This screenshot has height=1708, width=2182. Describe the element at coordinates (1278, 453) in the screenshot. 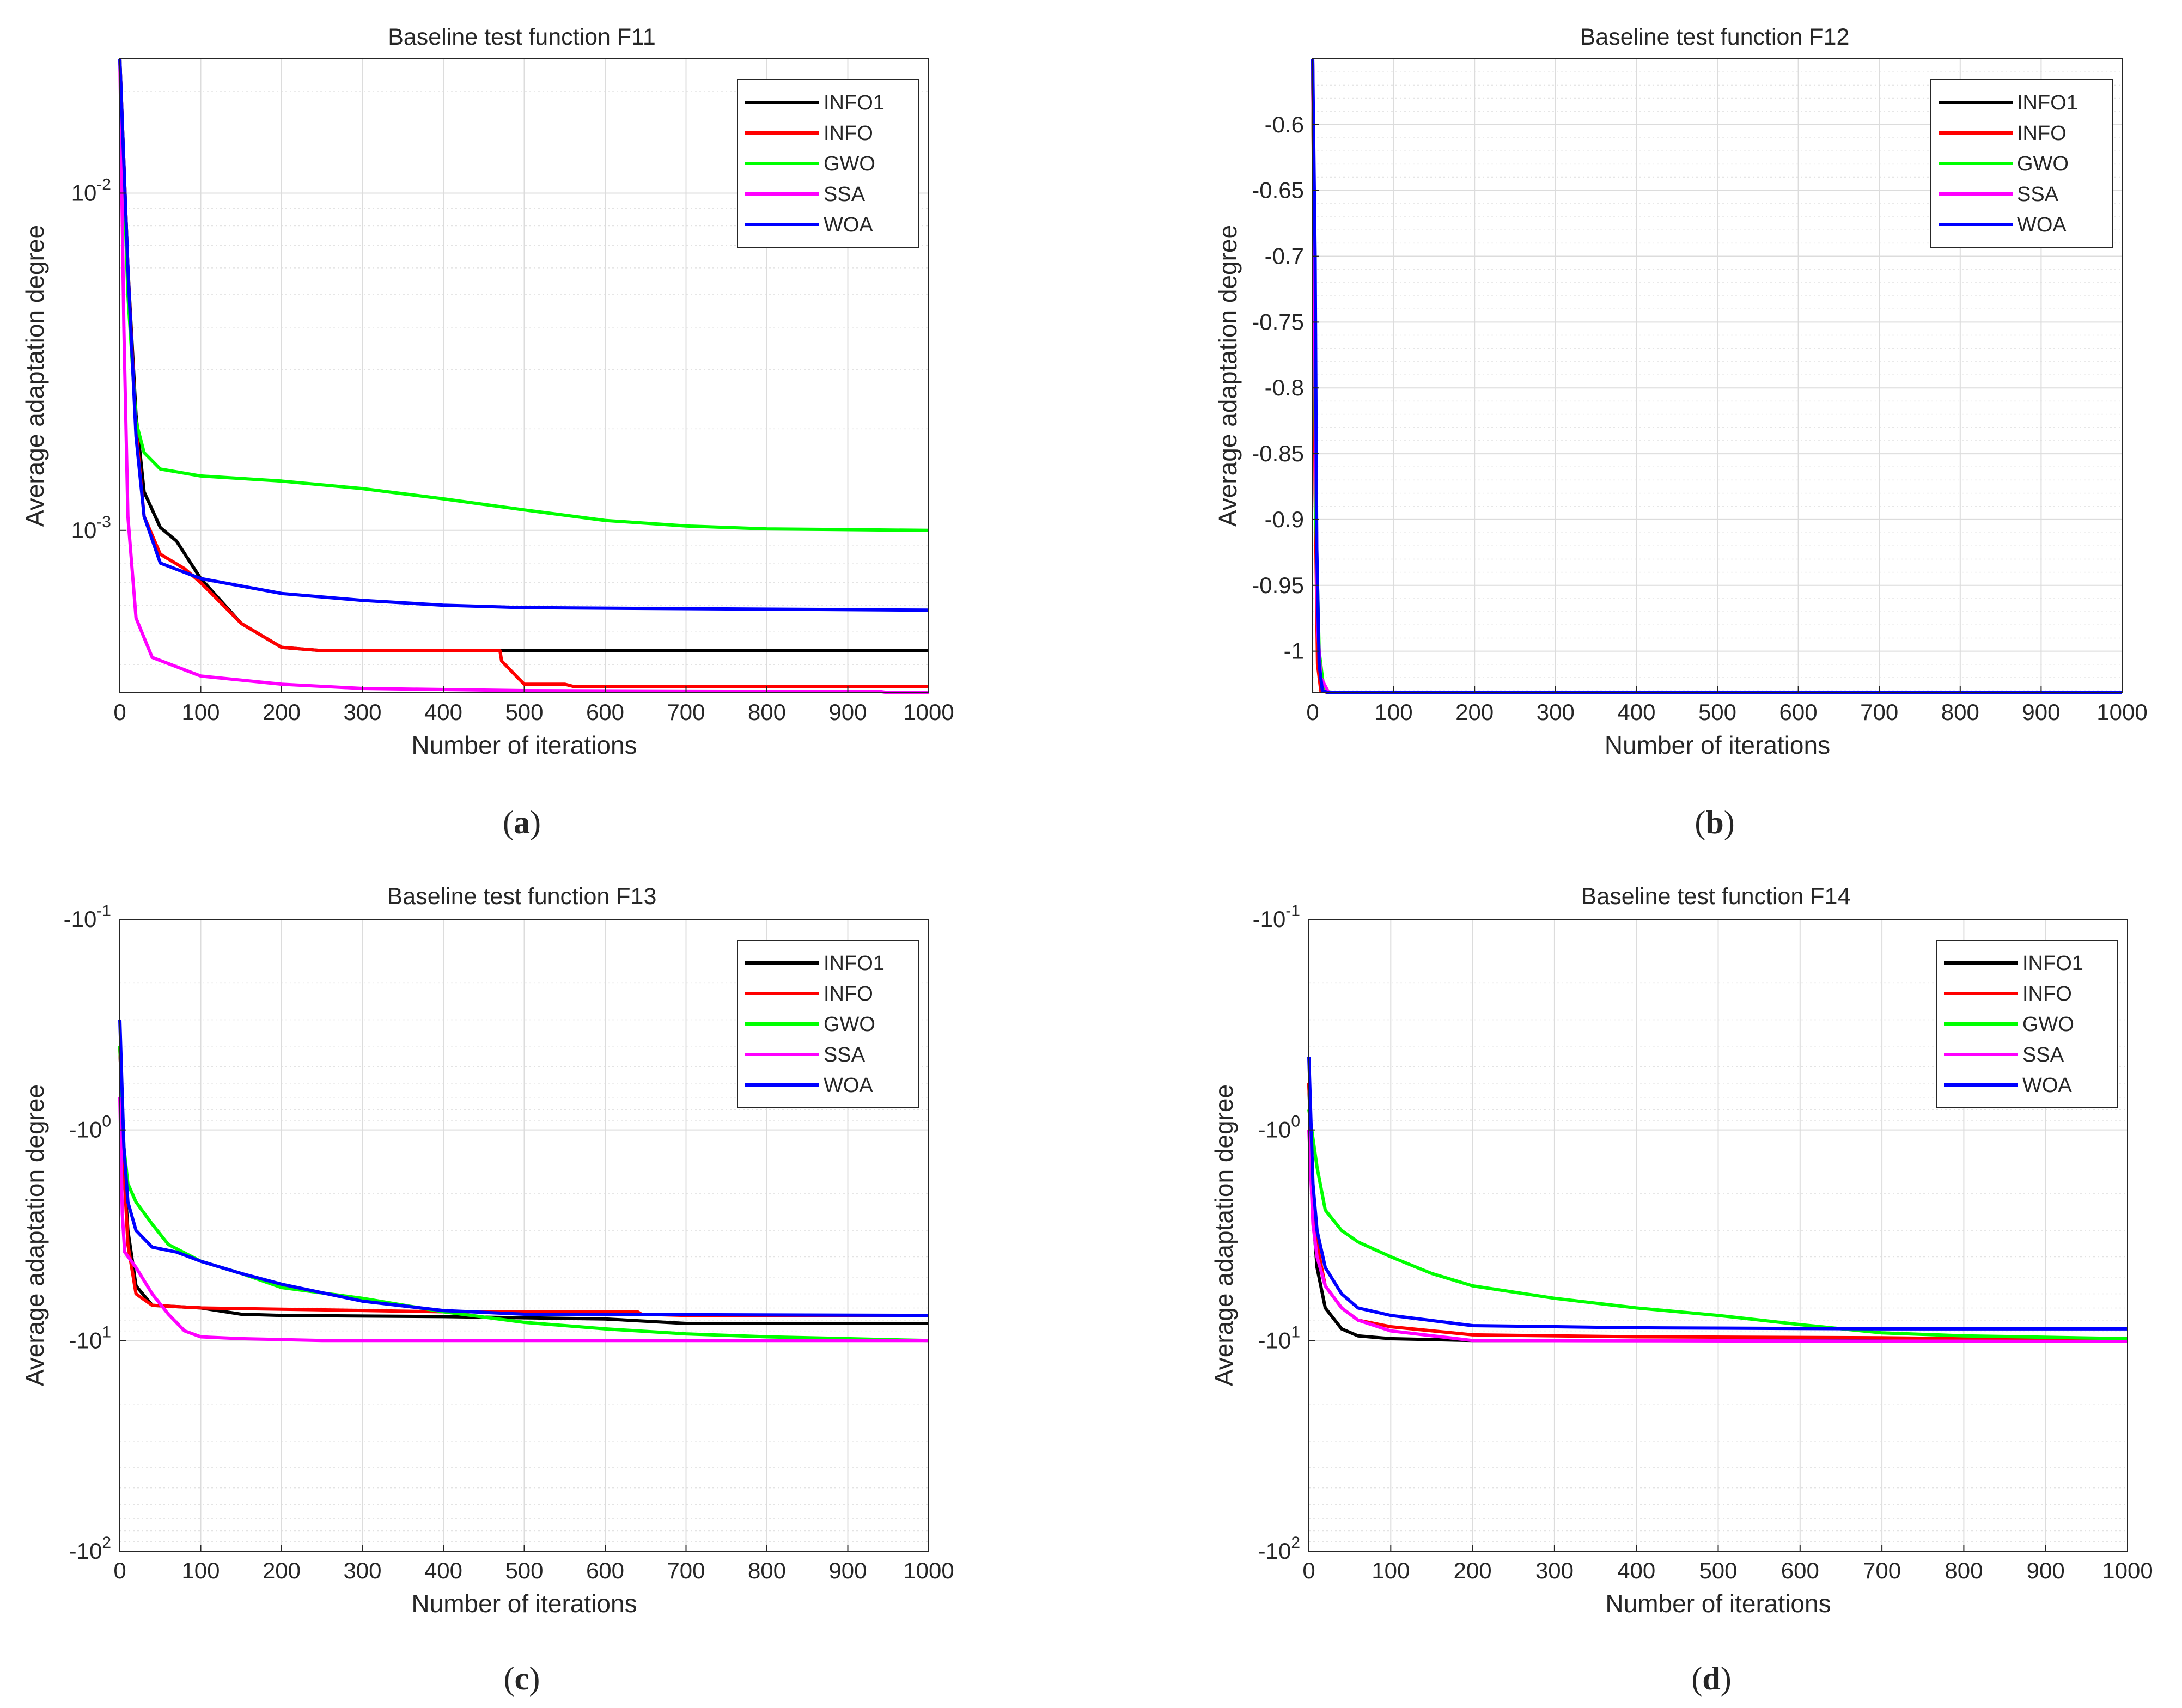

I see `y-tick-label: -0.85` at that location.